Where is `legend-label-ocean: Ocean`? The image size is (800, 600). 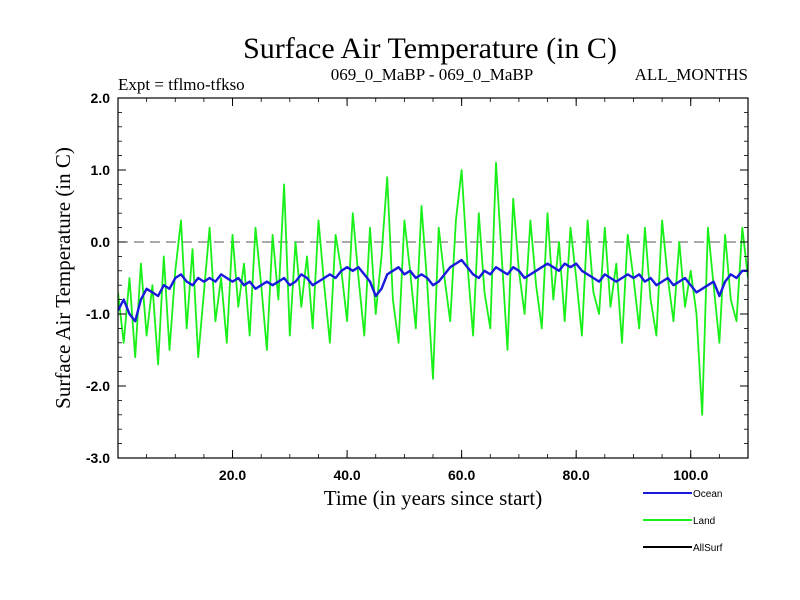 legend-label-ocean: Ocean is located at coordinates (707, 494).